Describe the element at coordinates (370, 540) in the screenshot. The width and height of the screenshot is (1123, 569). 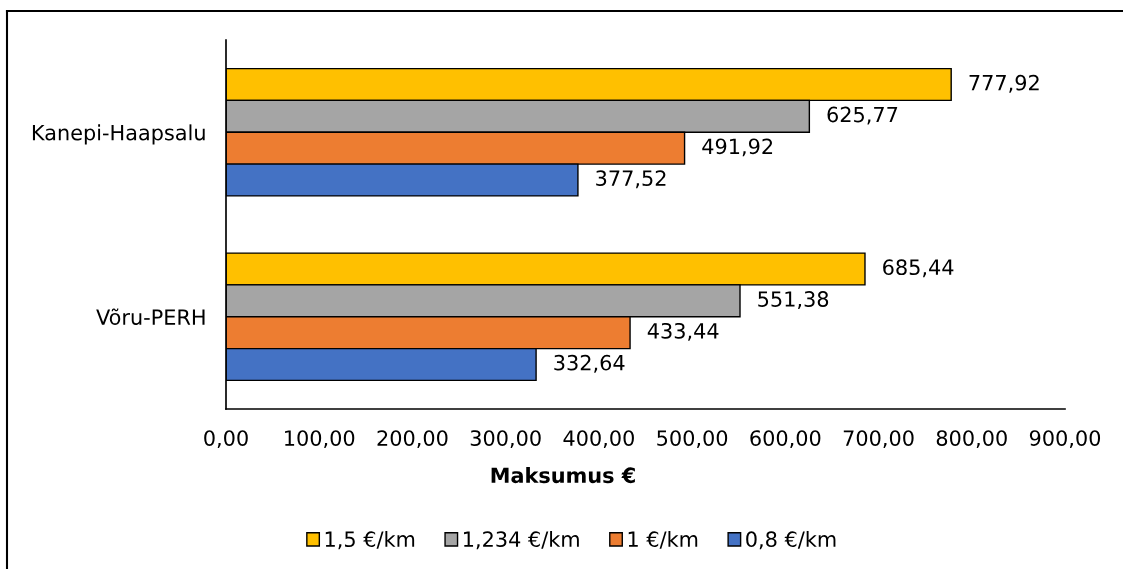
I see `legend-label: 1,5 €/km` at that location.